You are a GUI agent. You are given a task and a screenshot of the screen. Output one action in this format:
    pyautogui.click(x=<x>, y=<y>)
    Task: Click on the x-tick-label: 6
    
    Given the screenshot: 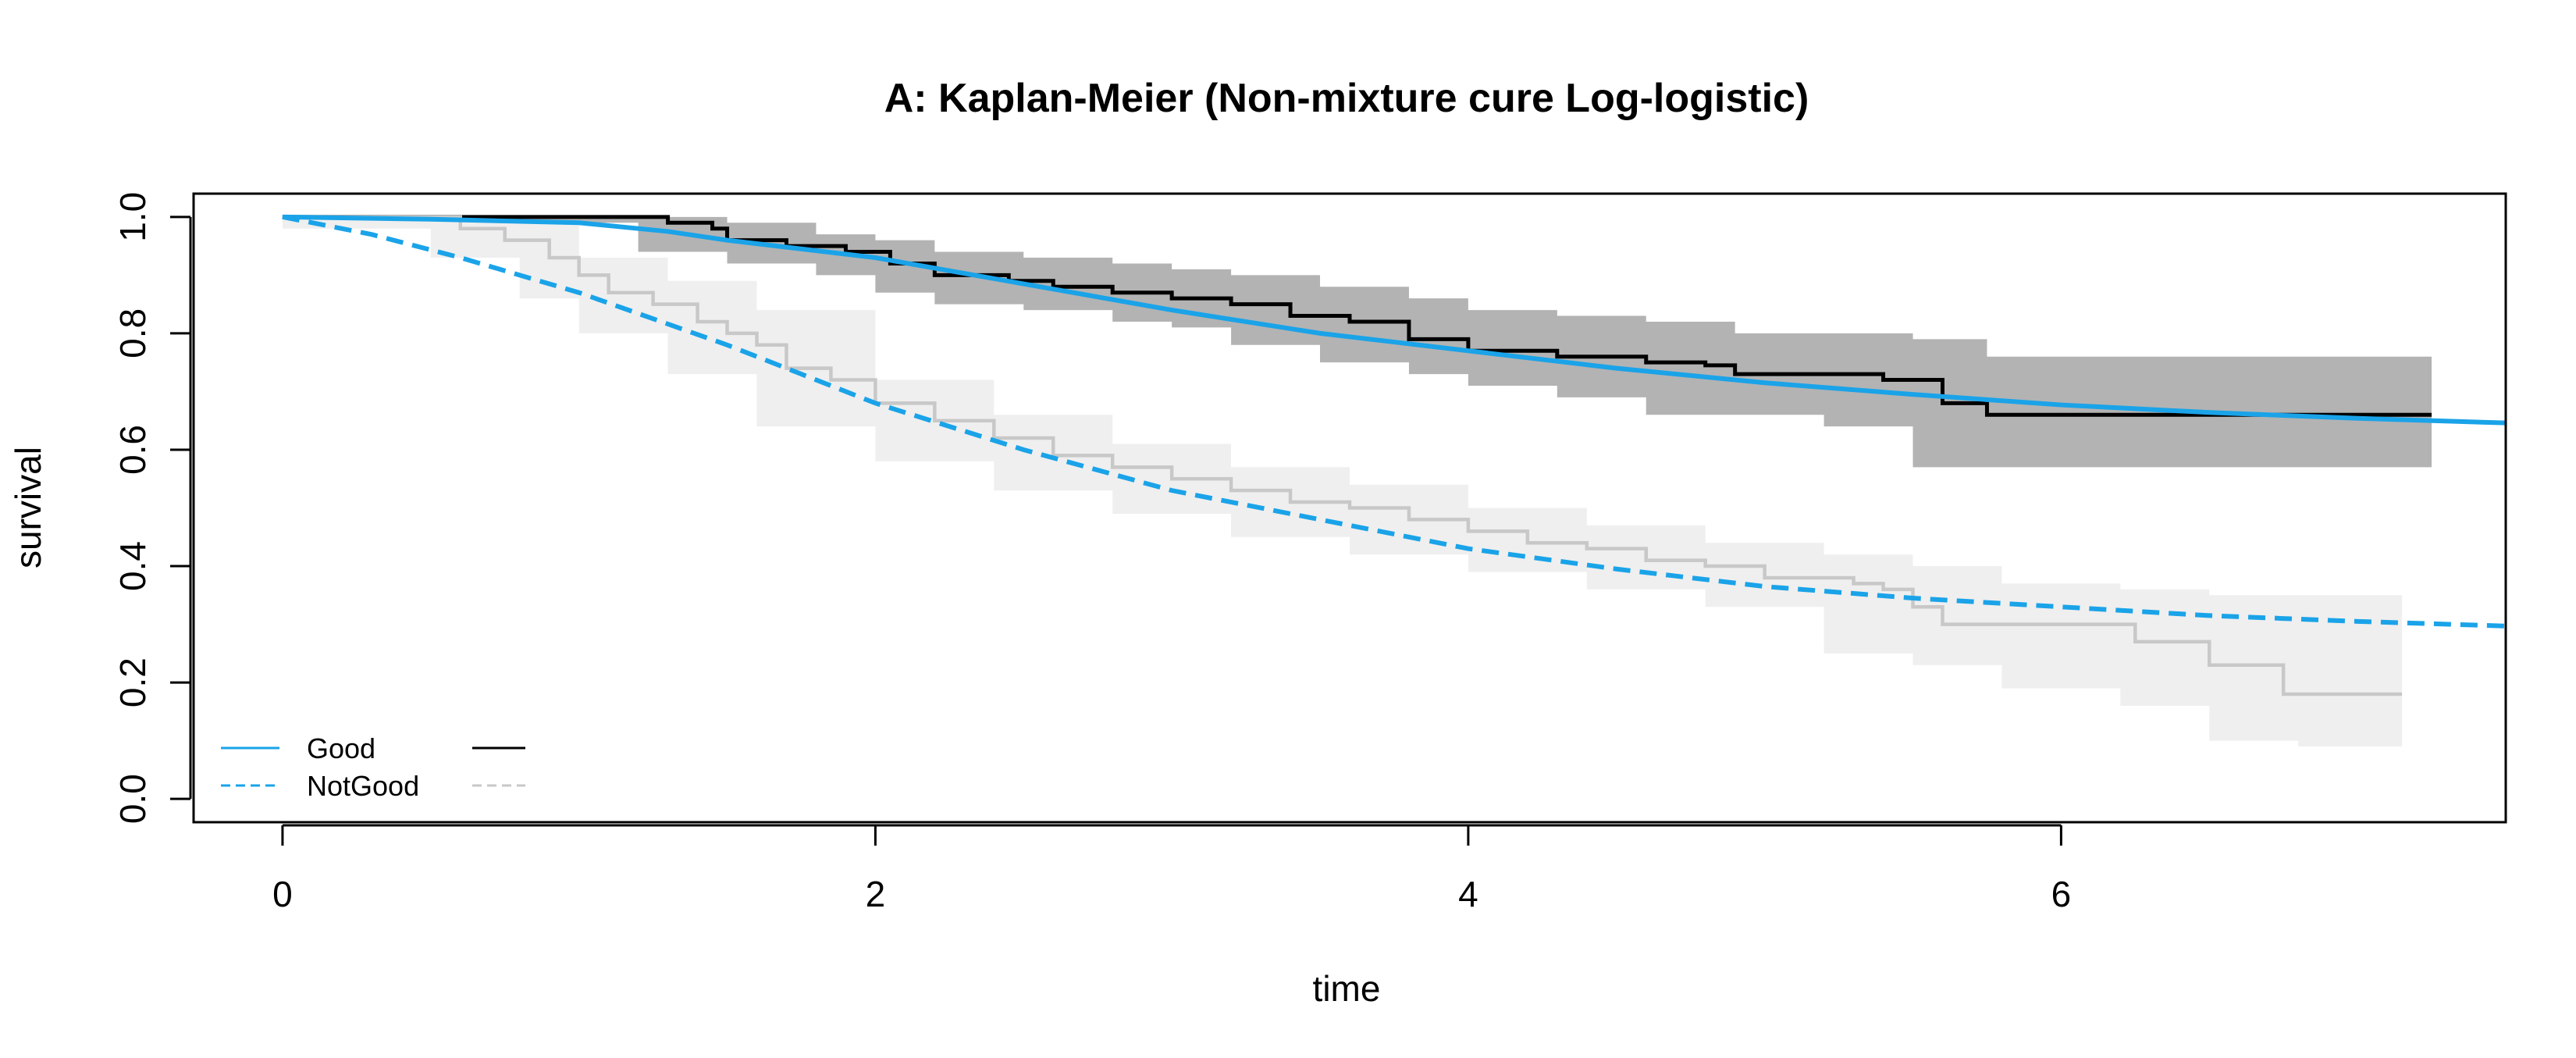 What is the action you would take?
    pyautogui.click(x=2061, y=894)
    